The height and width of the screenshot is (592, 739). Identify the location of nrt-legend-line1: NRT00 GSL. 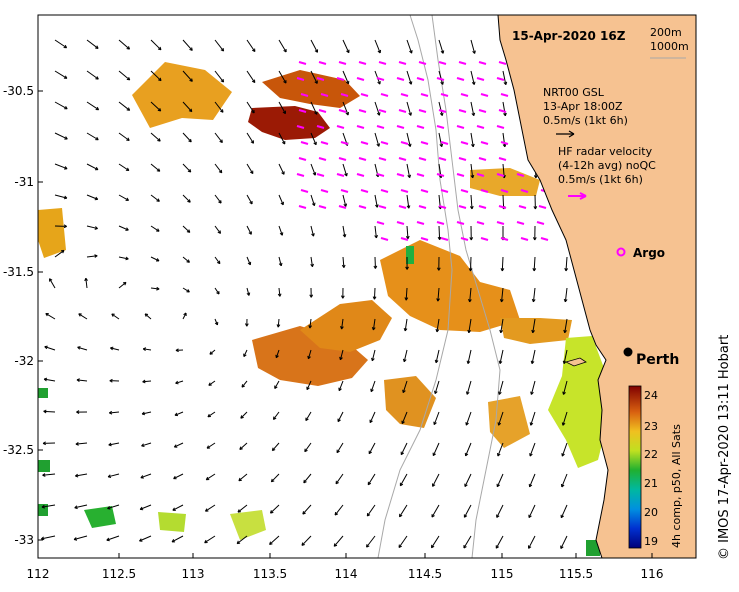
(574, 92).